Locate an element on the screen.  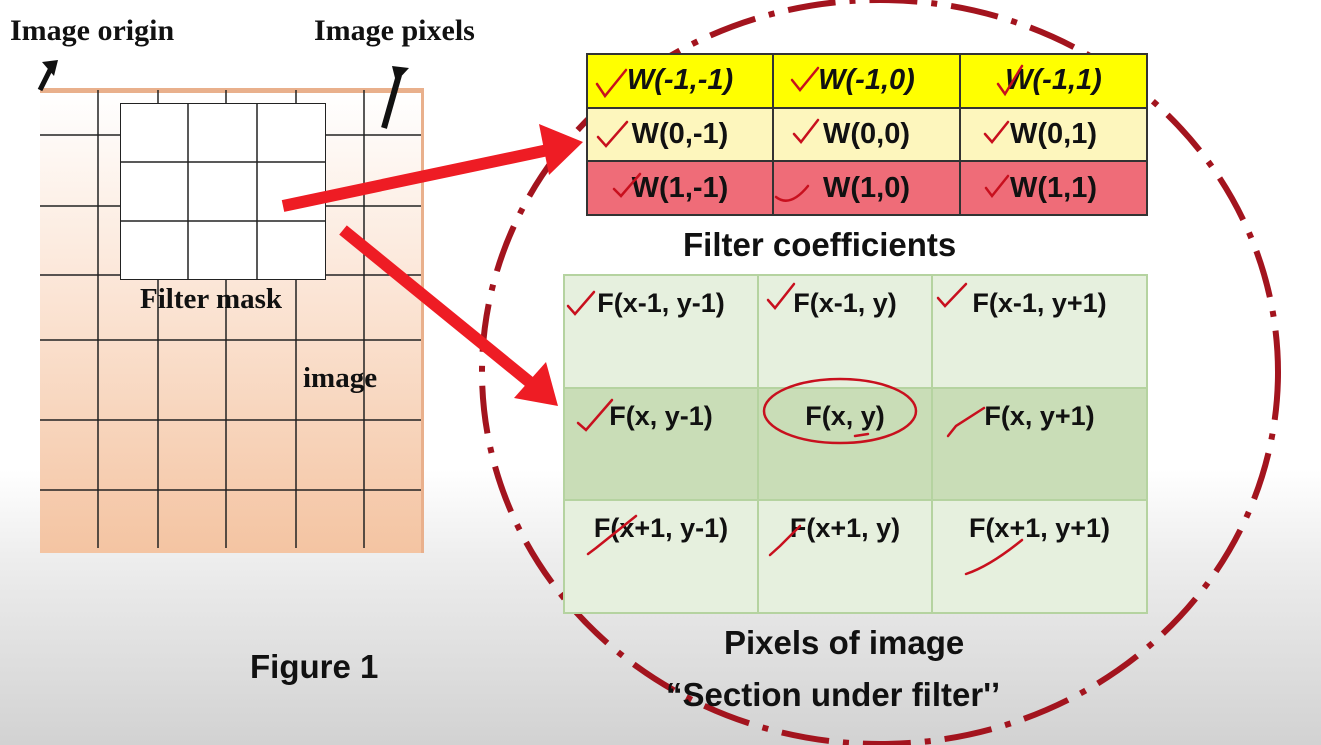
coefficient-cell: W(0,1) is located at coordinates (1053, 134).